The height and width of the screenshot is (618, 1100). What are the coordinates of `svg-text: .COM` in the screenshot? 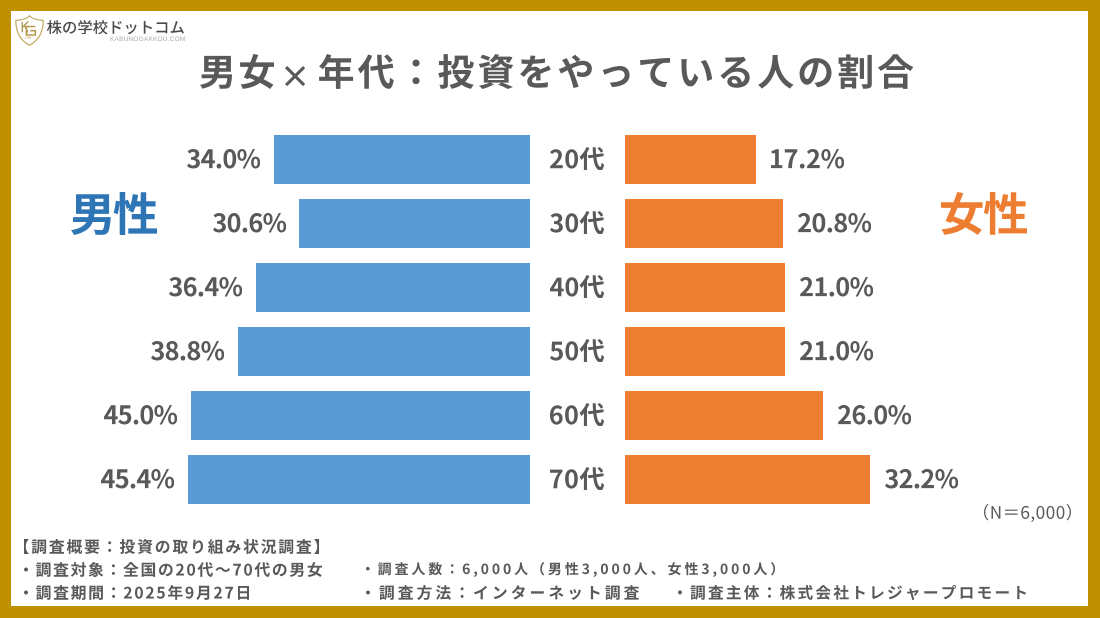 It's located at (27, 38).